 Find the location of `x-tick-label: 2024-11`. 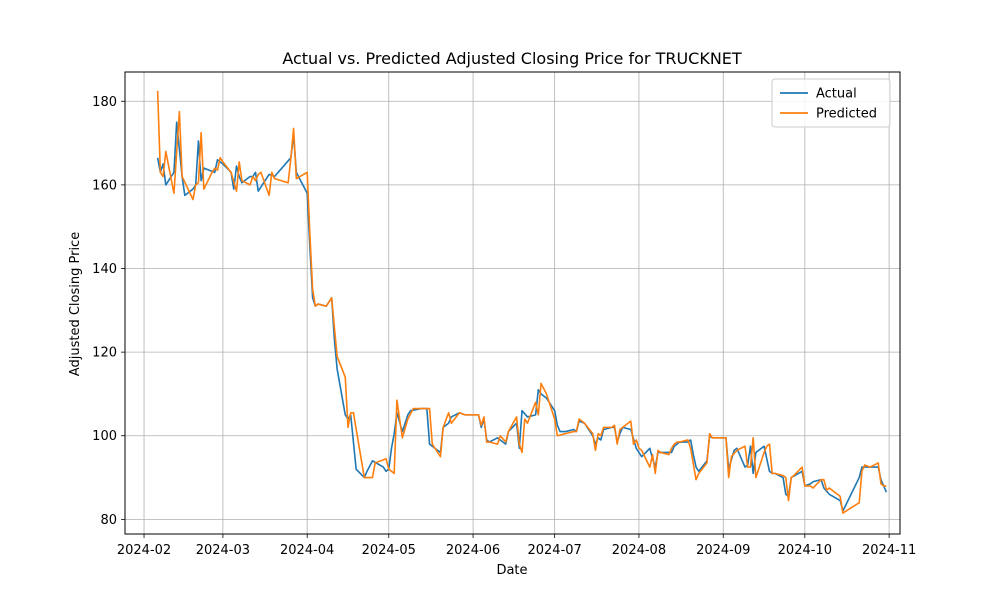

x-tick-label: 2024-11 is located at coordinates (889, 550).